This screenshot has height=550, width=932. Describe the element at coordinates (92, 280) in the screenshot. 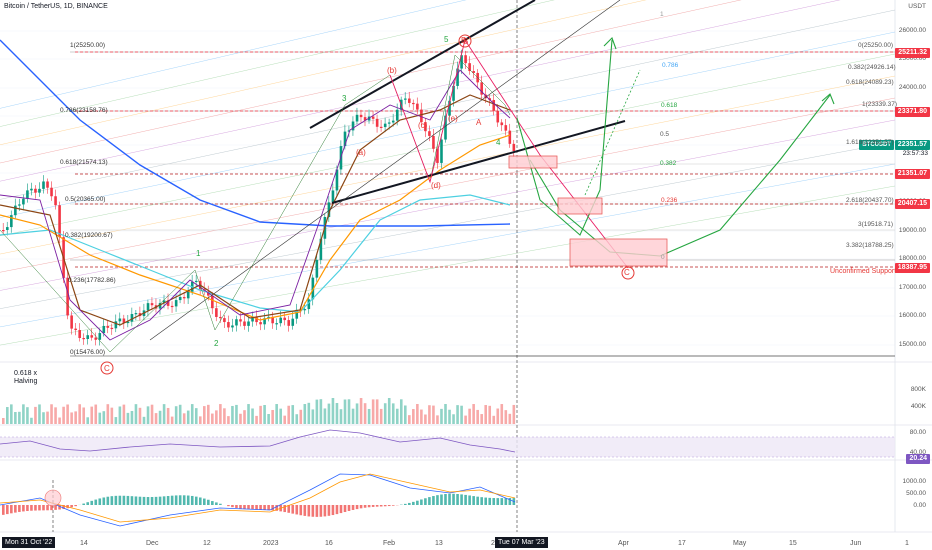

I see `fib-left-label: 0.236(17782.86)` at that location.